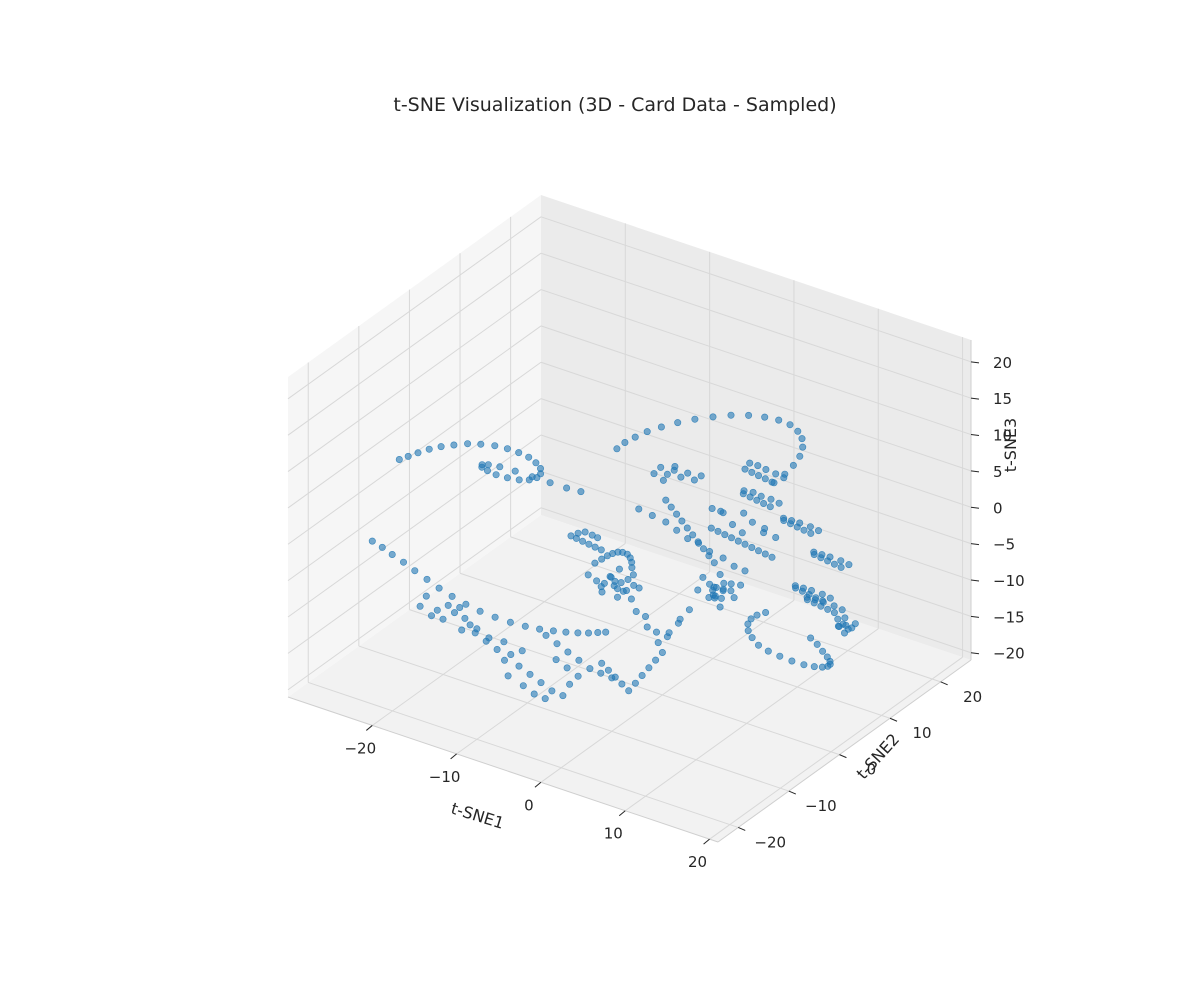 This screenshot has height=1000, width=1200. Describe the element at coordinates (1004, 545) in the screenshot. I see `z-tick-label: −5` at that location.